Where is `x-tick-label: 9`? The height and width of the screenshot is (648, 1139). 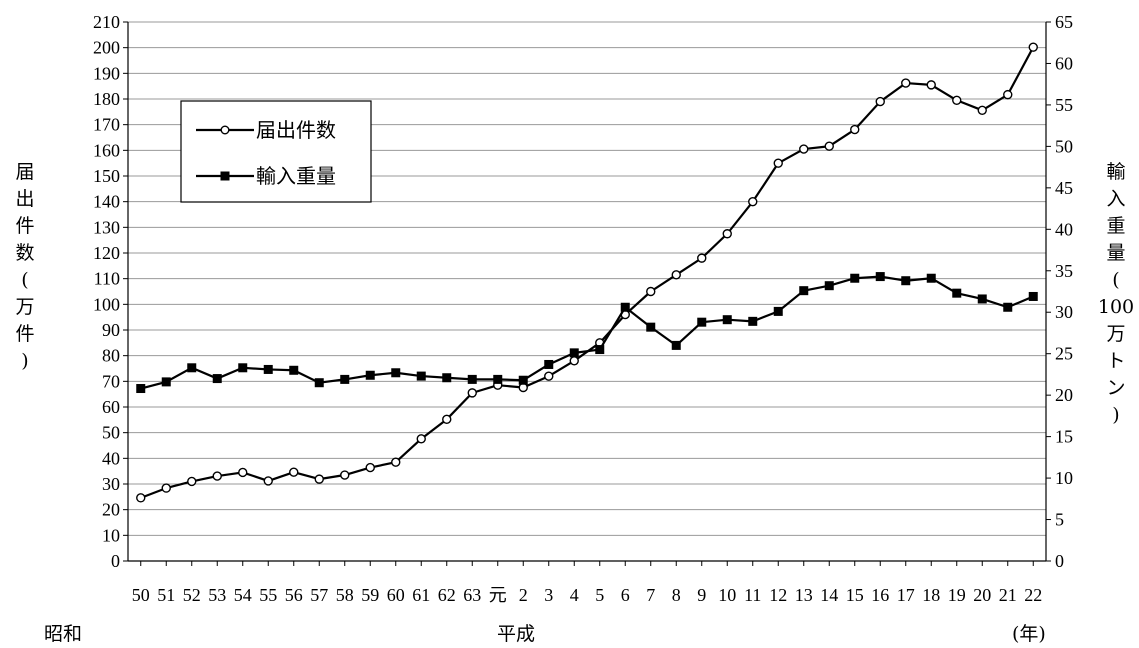 x-tick-label: 9 is located at coordinates (701, 595).